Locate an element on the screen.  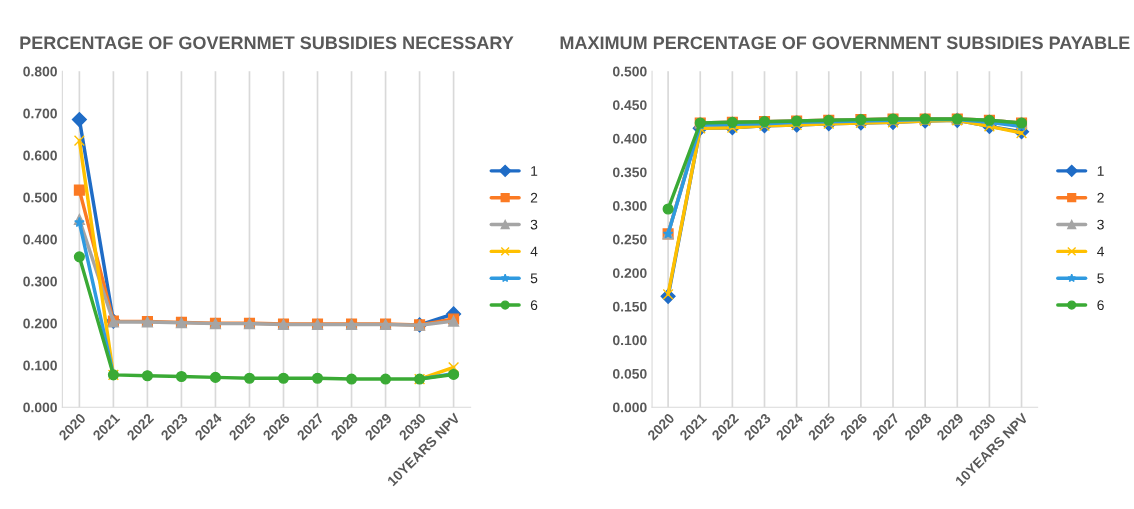
y-tick-label: 0.150 is located at coordinates (629, 306).